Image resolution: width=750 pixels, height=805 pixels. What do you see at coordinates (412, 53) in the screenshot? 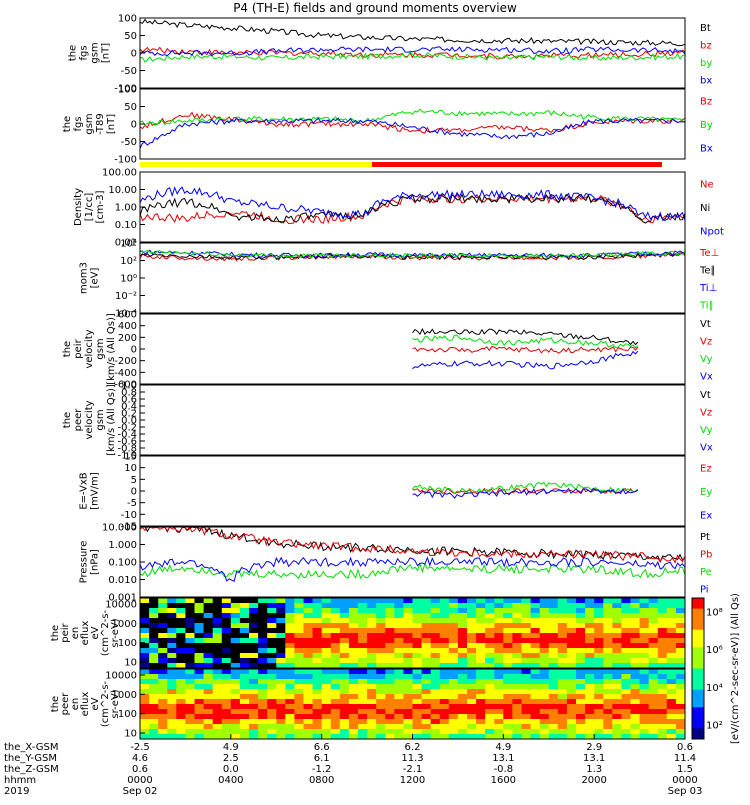
I see `panel-background` at bounding box center [412, 53].